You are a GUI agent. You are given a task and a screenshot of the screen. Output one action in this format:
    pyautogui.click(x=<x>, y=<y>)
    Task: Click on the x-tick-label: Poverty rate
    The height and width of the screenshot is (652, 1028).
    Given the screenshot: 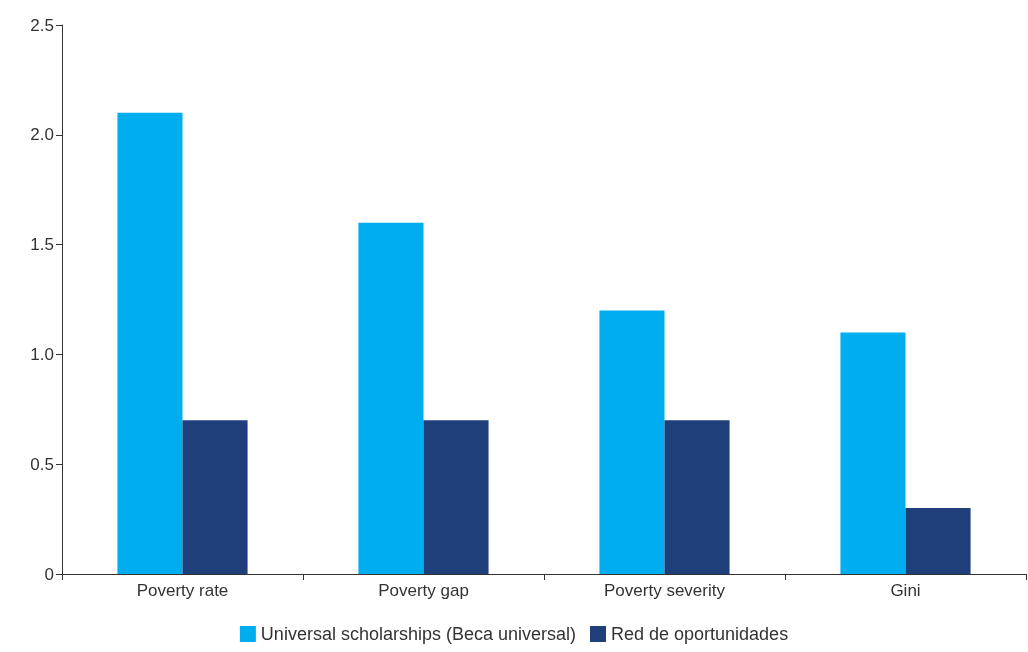 What is the action you would take?
    pyautogui.click(x=182, y=590)
    